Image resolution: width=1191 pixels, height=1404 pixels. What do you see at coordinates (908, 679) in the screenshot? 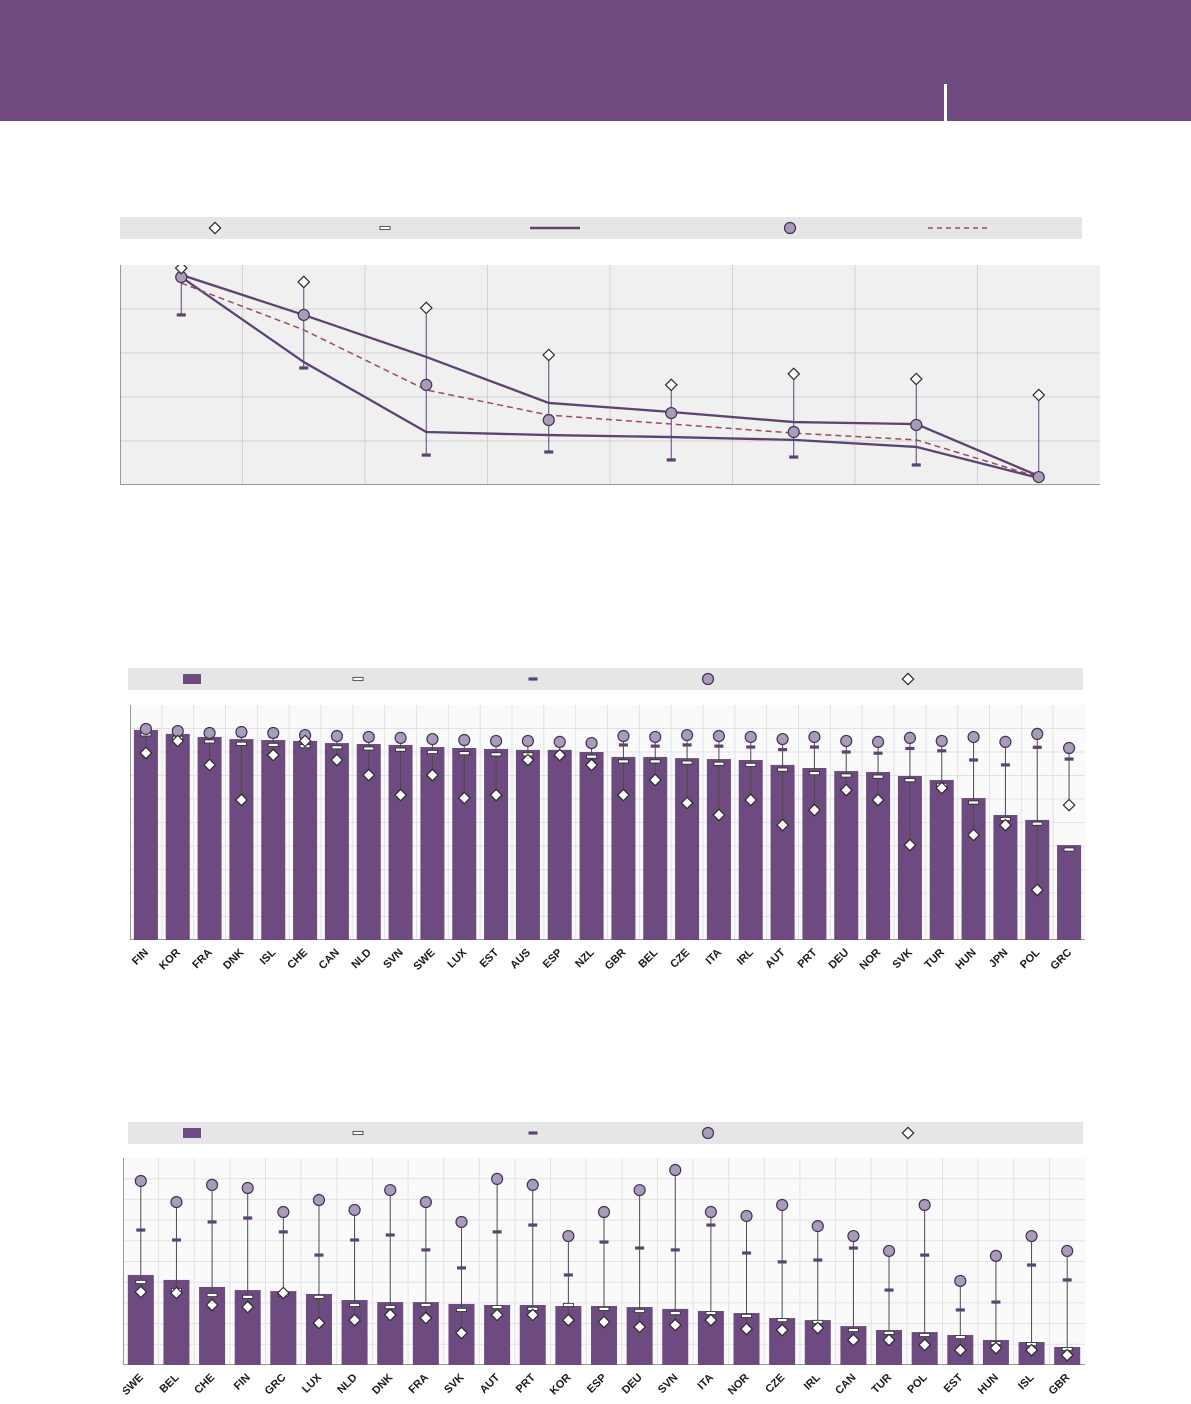
I see `legend-diamond-icon` at bounding box center [908, 679].